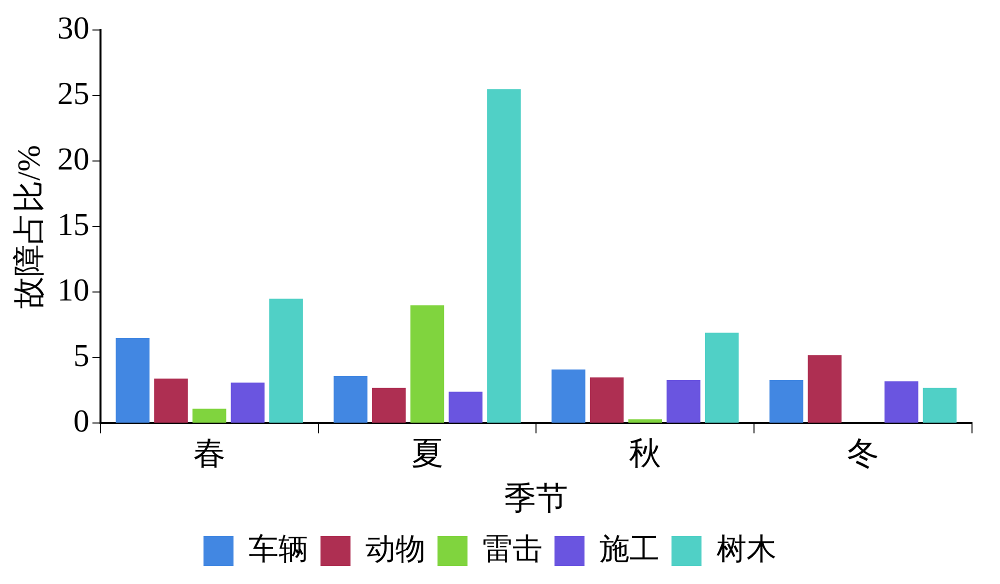  What do you see at coordinates (73, 93) in the screenshot?
I see `y-tick-label: 25` at bounding box center [73, 93].